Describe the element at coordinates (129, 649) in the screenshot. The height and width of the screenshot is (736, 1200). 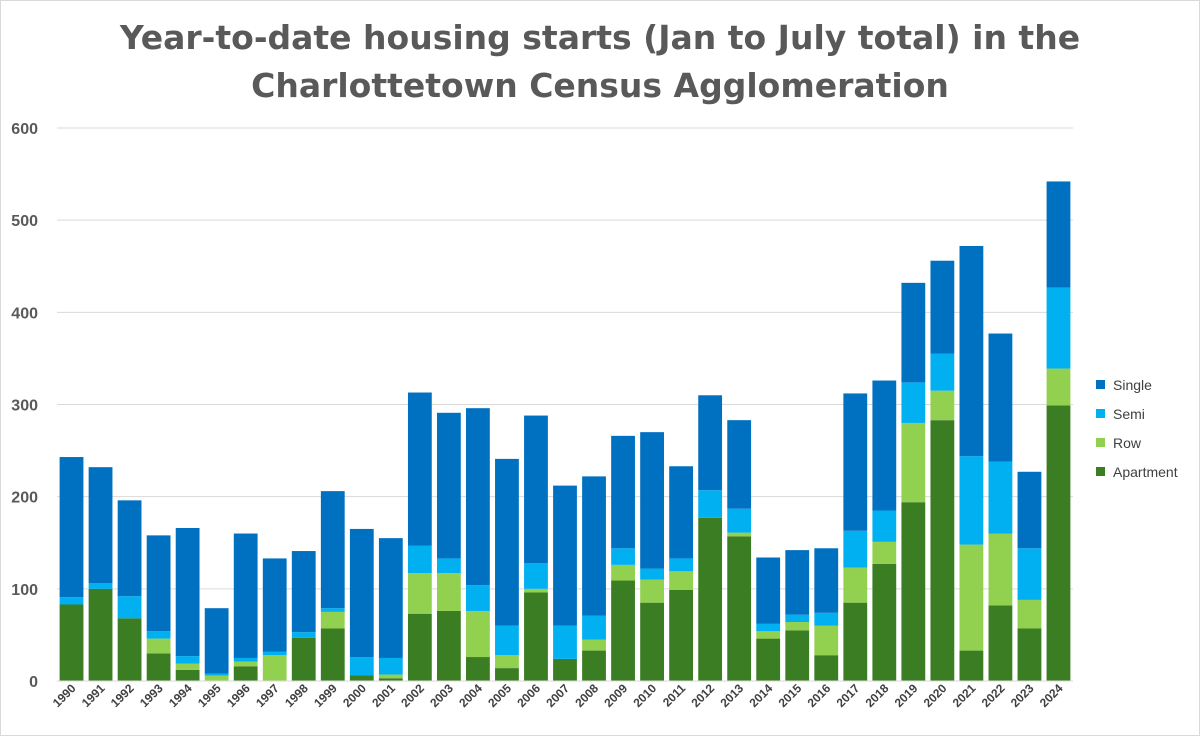
I see `bar-apartment-1992` at that location.